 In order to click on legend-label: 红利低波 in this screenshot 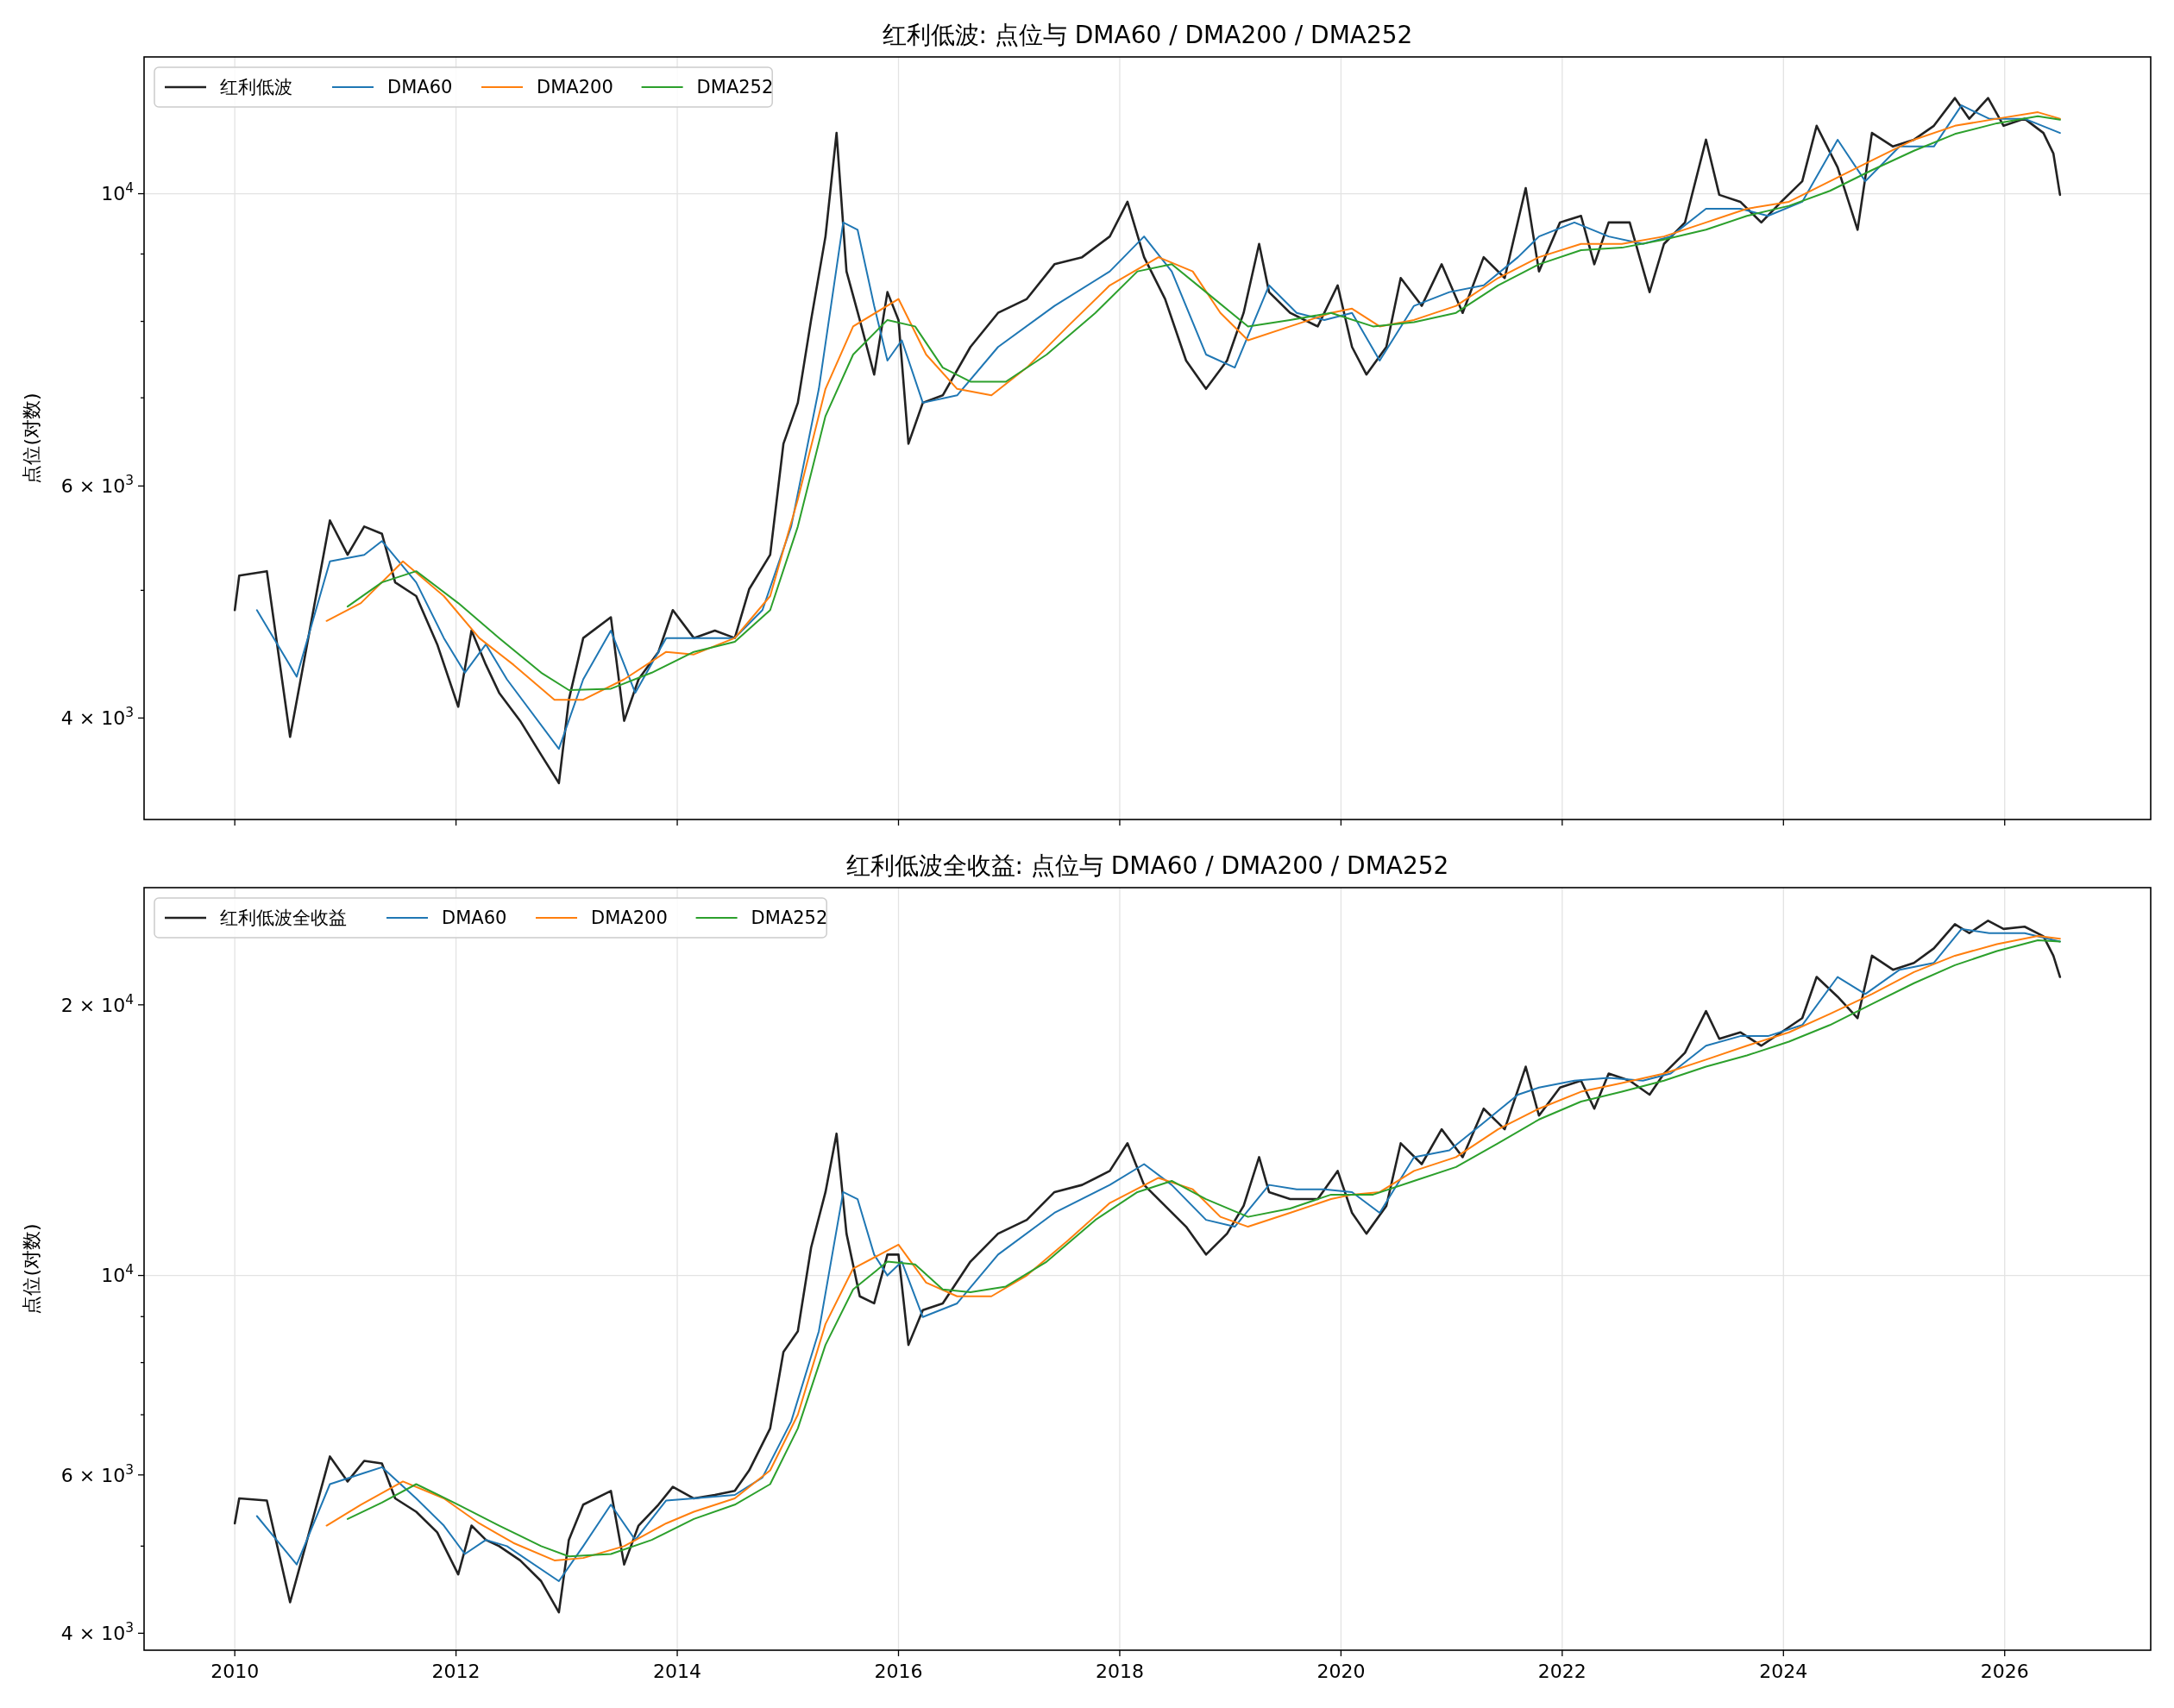, I will do `click(256, 87)`.